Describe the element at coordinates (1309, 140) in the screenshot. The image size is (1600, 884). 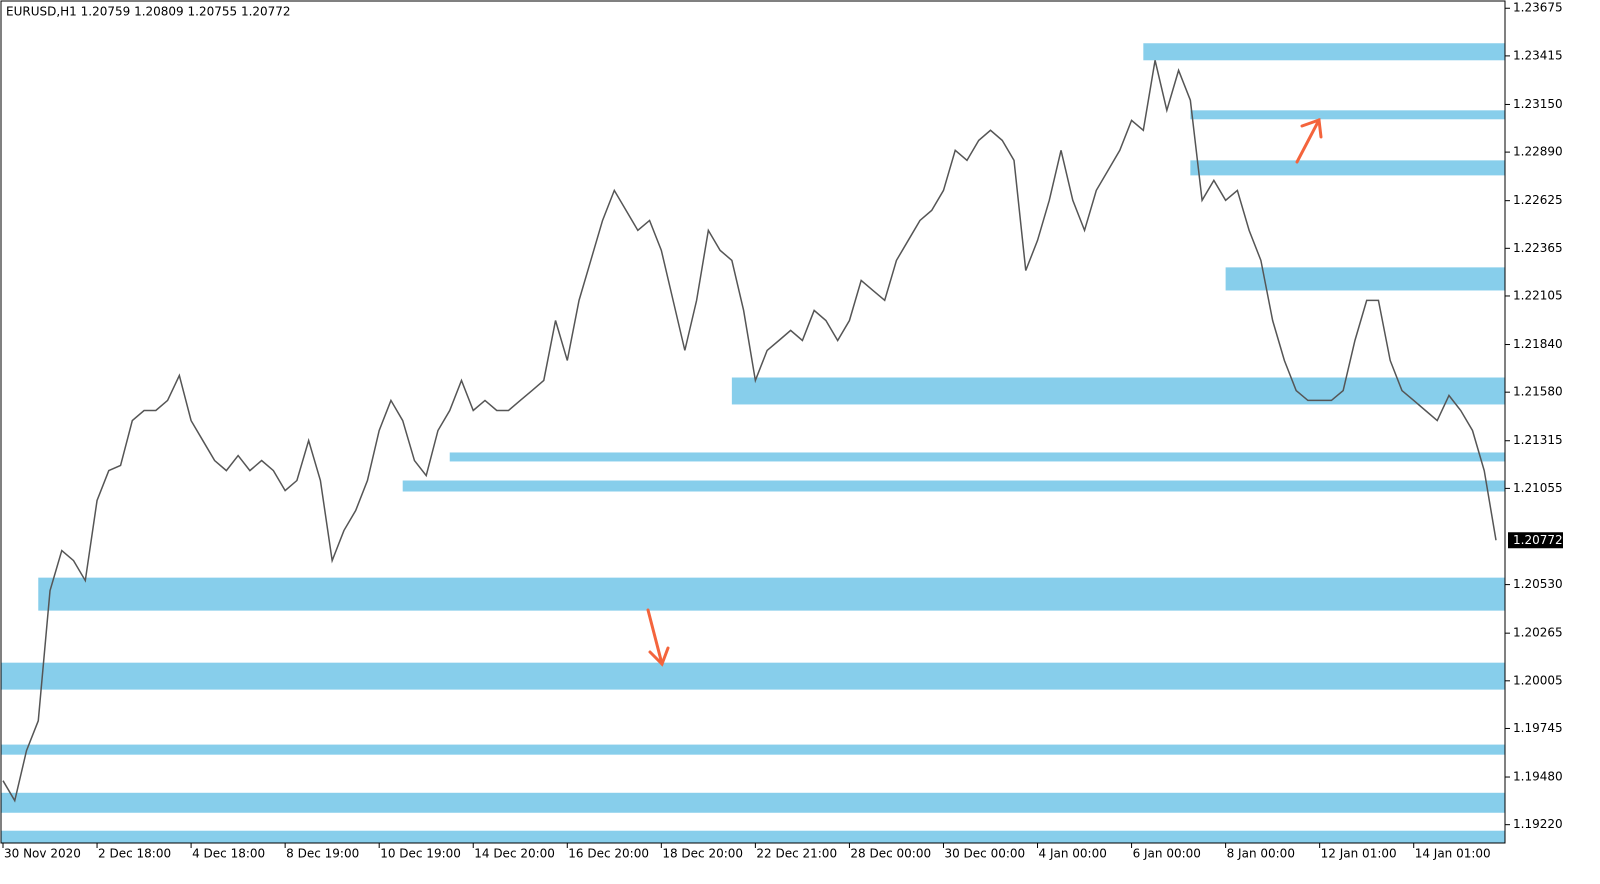
I see `annotation-arrow-up` at that location.